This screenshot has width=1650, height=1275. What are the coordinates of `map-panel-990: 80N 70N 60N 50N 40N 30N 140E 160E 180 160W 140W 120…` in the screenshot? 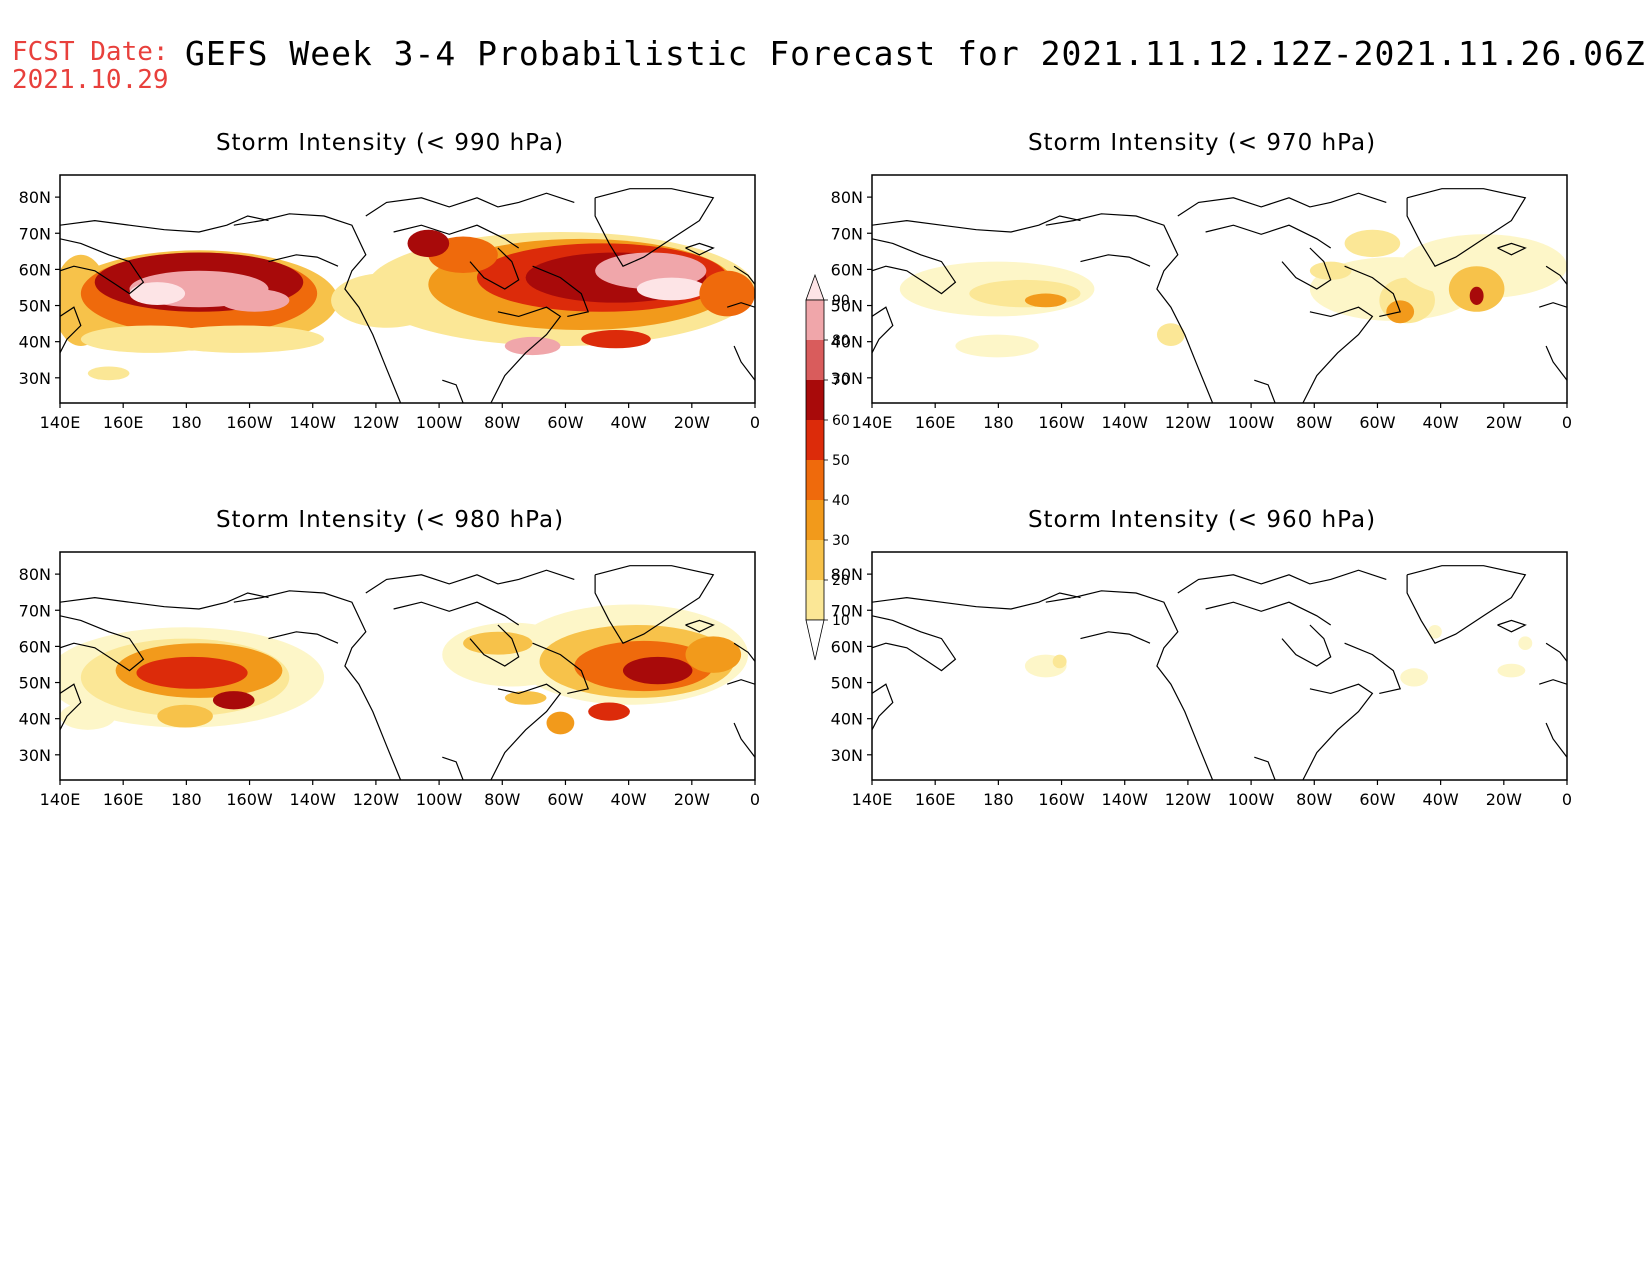 It's located at (389, 303).